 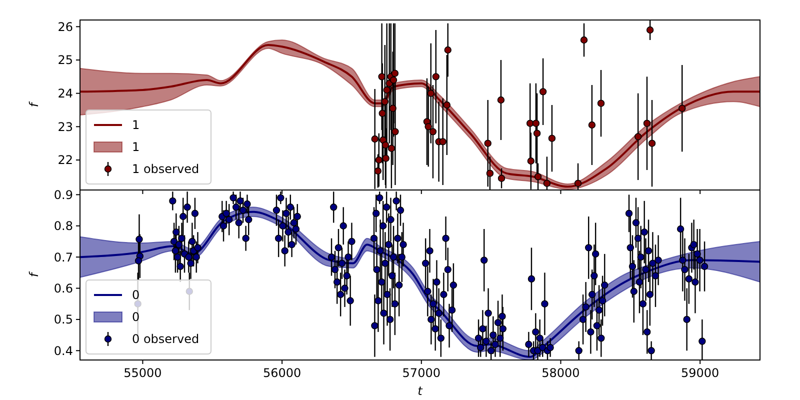 What do you see at coordinates (136, 125) in the screenshot?
I see `legend-label: 1` at bounding box center [136, 125].